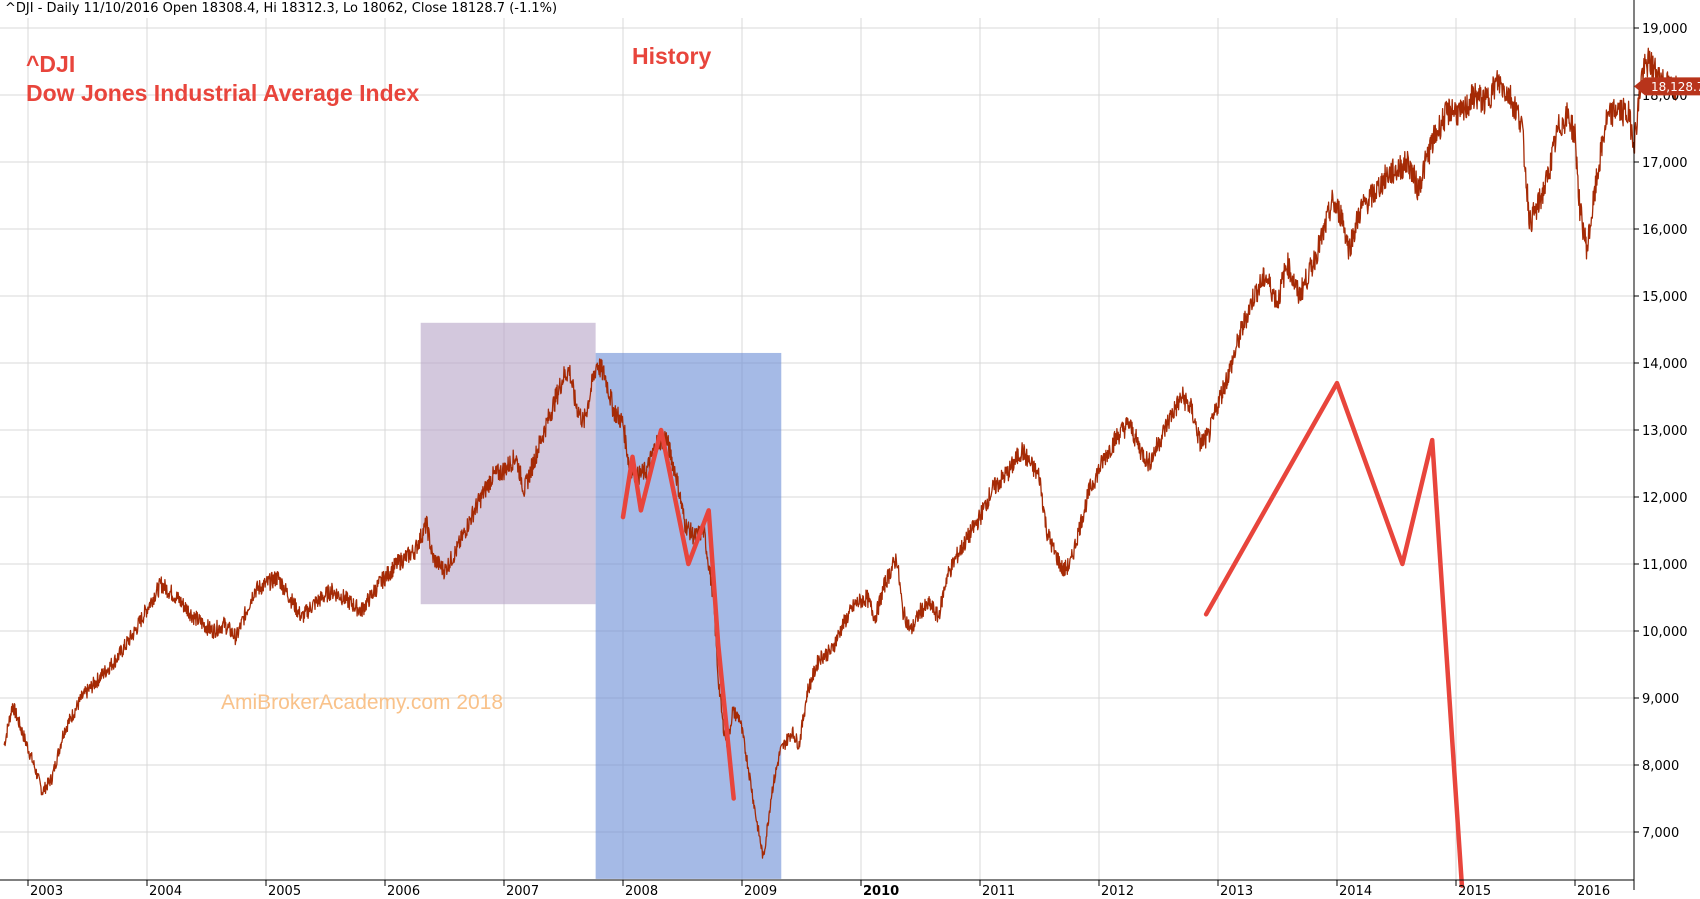  I want to click on x-tick-label: 2009, so click(760, 891).